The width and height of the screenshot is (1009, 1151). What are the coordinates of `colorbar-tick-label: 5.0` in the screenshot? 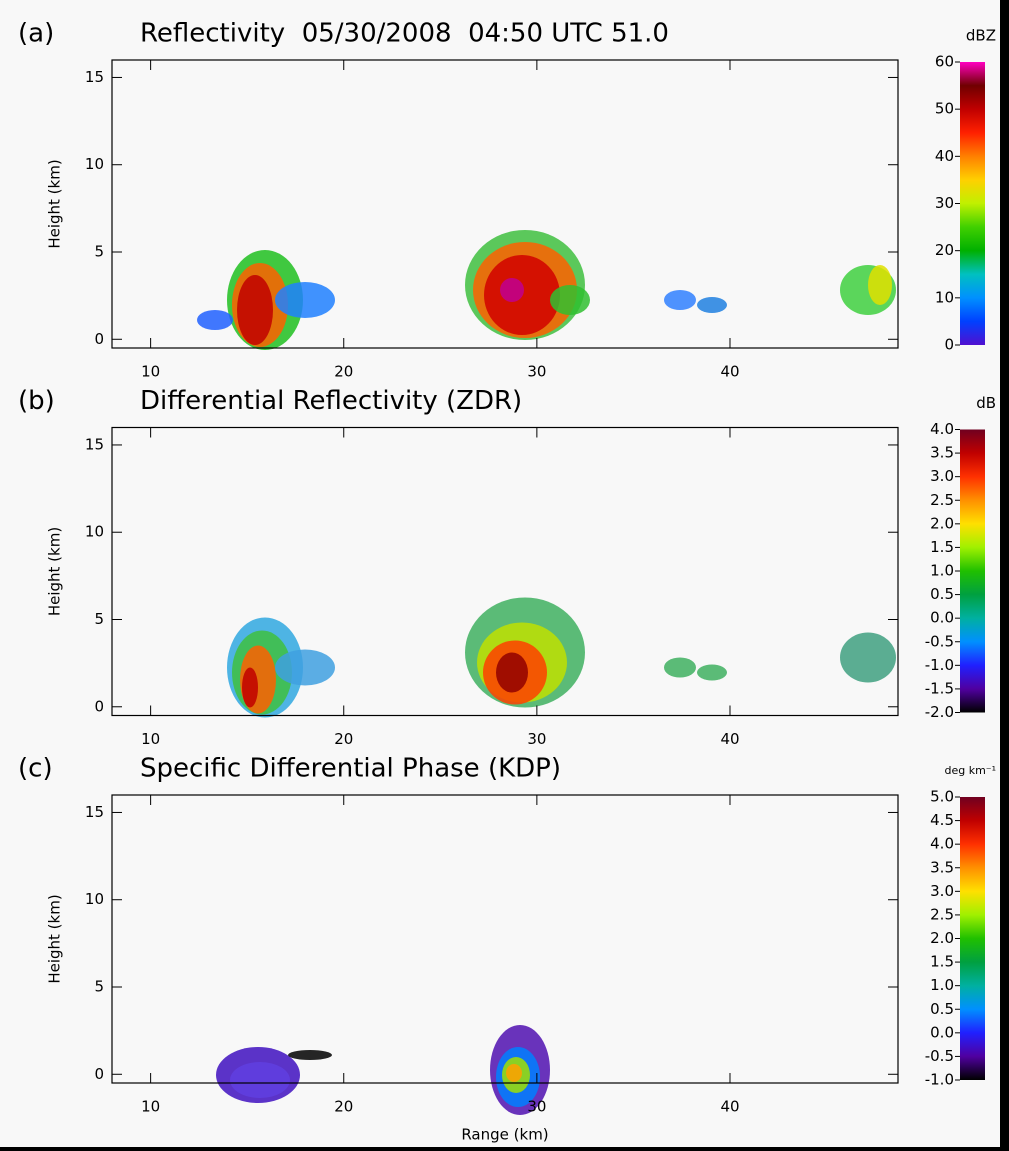 It's located at (942, 797).